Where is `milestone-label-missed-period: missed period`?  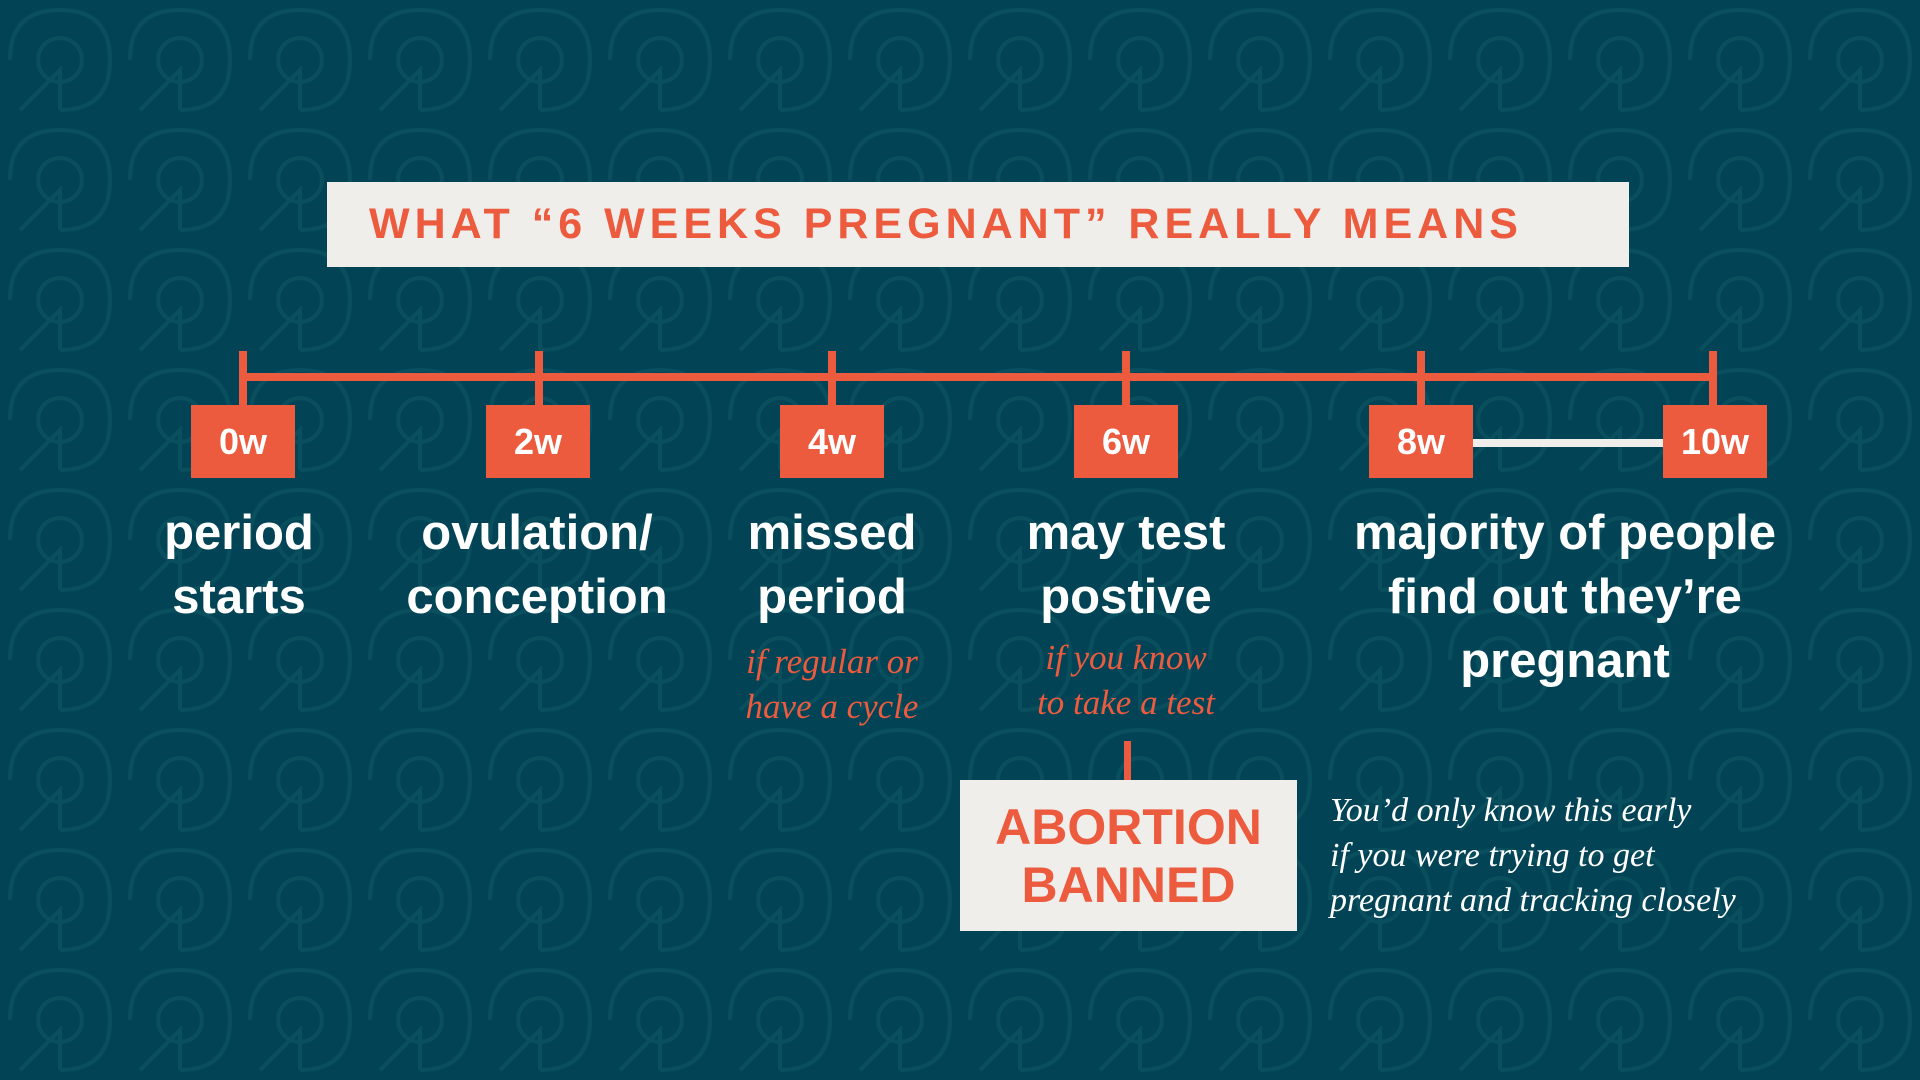 milestone-label-missed-period: missed period is located at coordinates (832, 565).